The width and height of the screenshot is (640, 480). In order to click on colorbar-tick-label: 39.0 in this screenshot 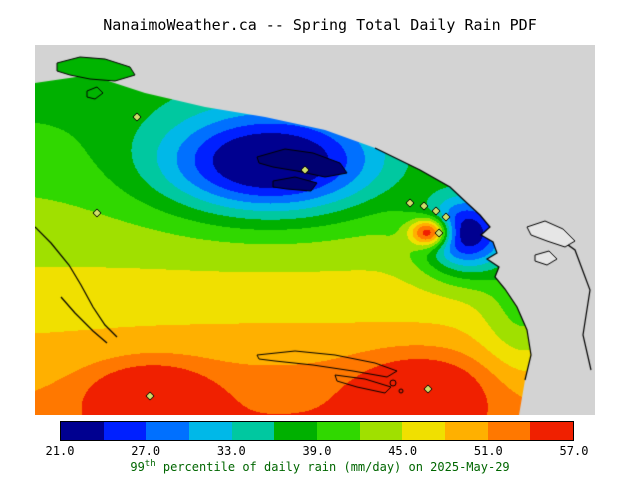, I will do `click(317, 451)`.